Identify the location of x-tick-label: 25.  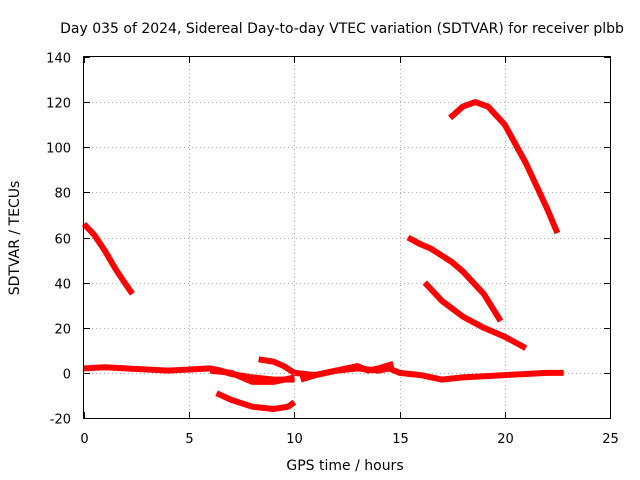
(610, 439).